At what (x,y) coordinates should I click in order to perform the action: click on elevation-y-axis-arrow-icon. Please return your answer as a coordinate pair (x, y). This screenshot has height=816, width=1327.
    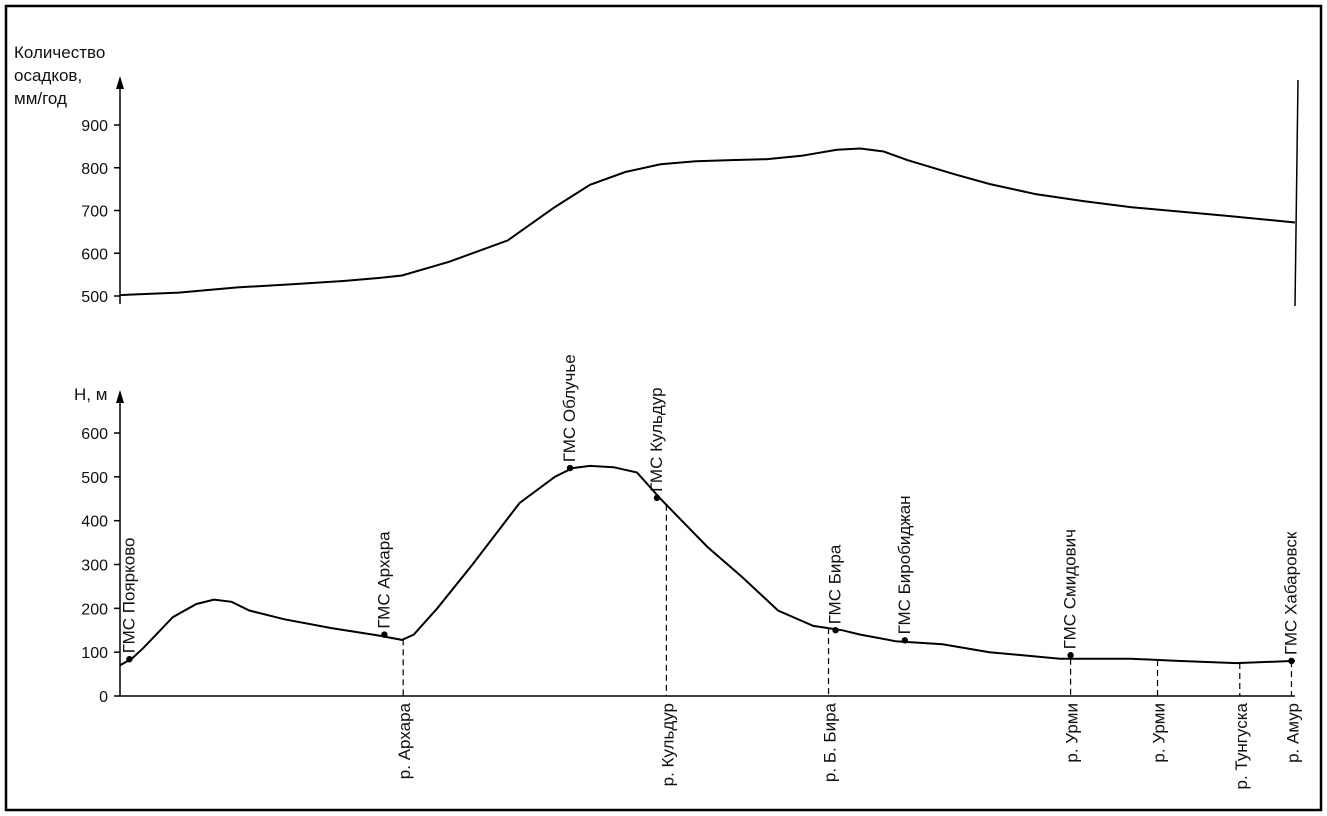
    Looking at the image, I should click on (120, 396).